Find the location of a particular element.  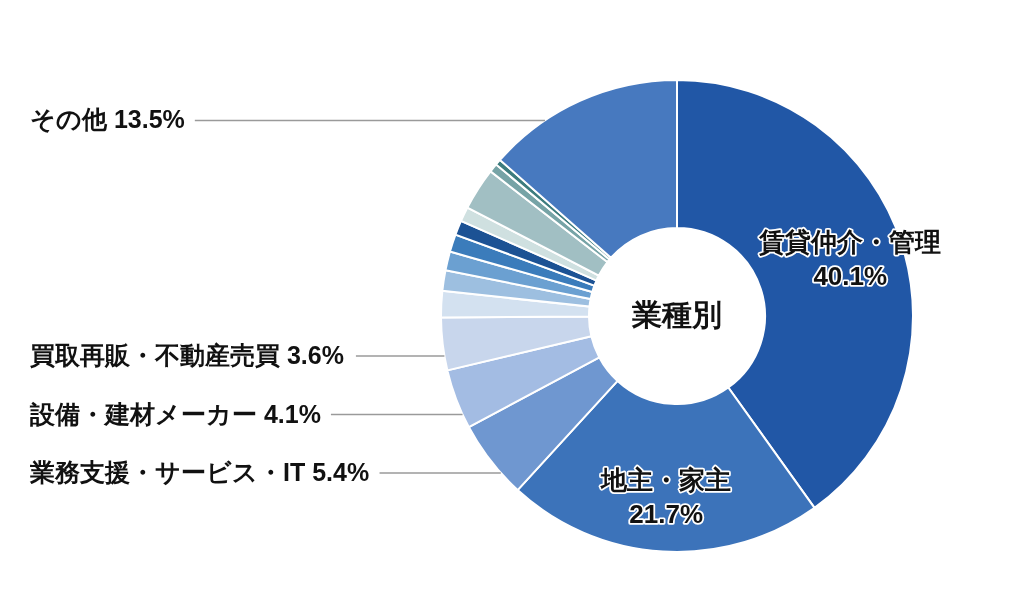

text: 業種別 is located at coordinates (676, 314).